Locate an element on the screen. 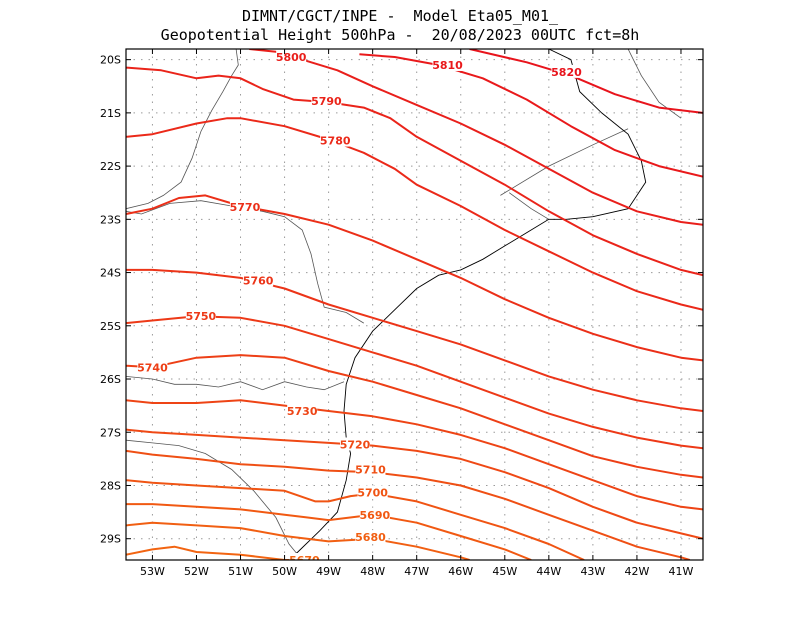  contour-label-5800: 5800 is located at coordinates (291, 57).